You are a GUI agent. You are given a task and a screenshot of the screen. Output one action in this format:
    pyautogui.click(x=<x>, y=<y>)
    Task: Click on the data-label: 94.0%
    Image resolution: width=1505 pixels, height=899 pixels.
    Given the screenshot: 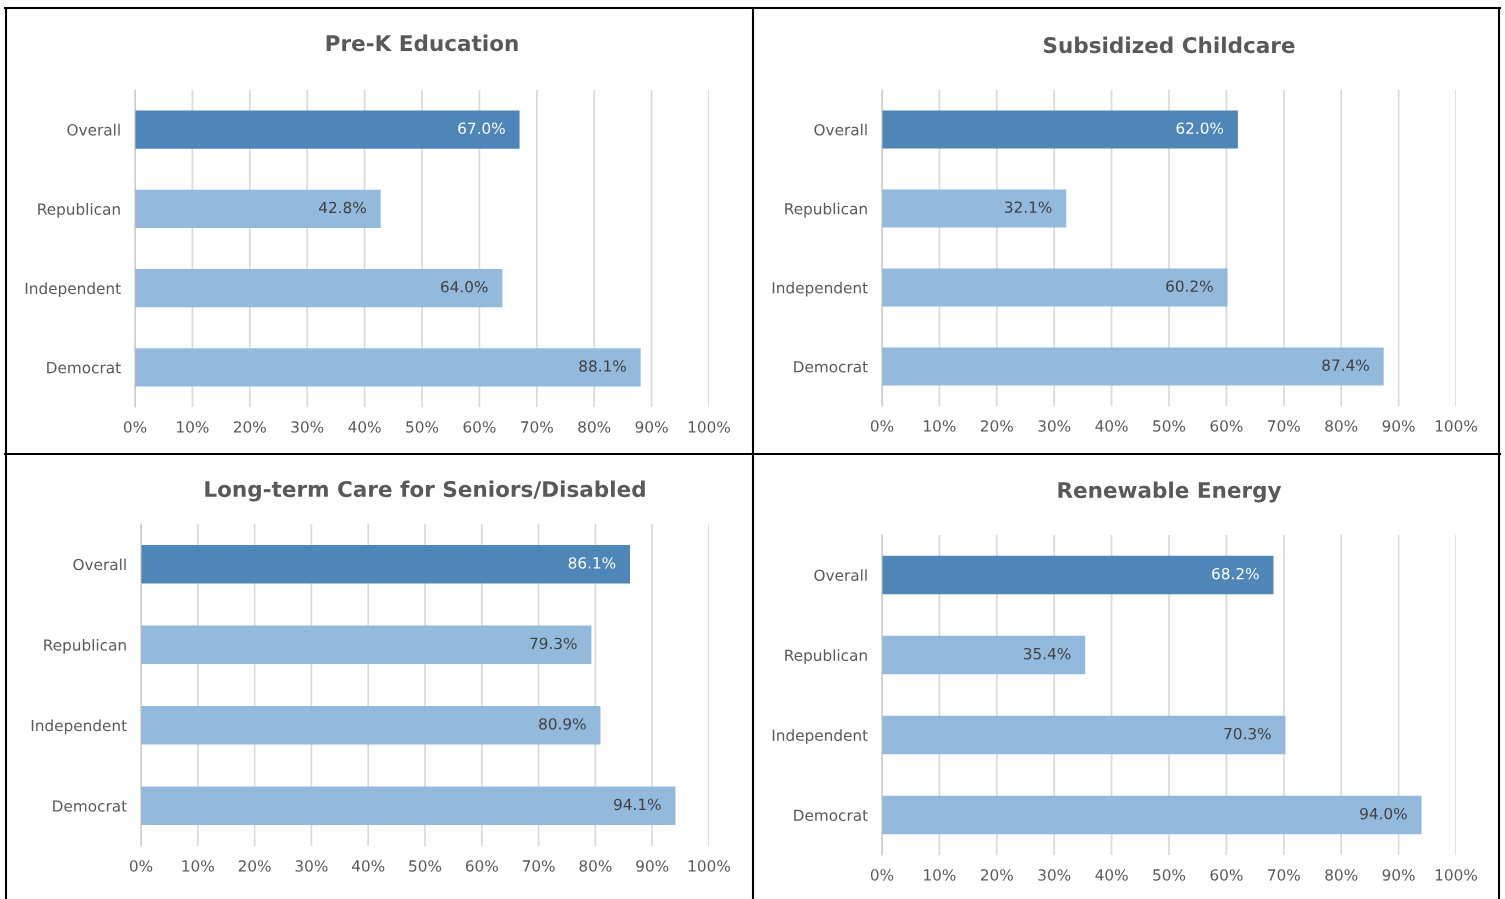 What is the action you would take?
    pyautogui.click(x=1383, y=813)
    